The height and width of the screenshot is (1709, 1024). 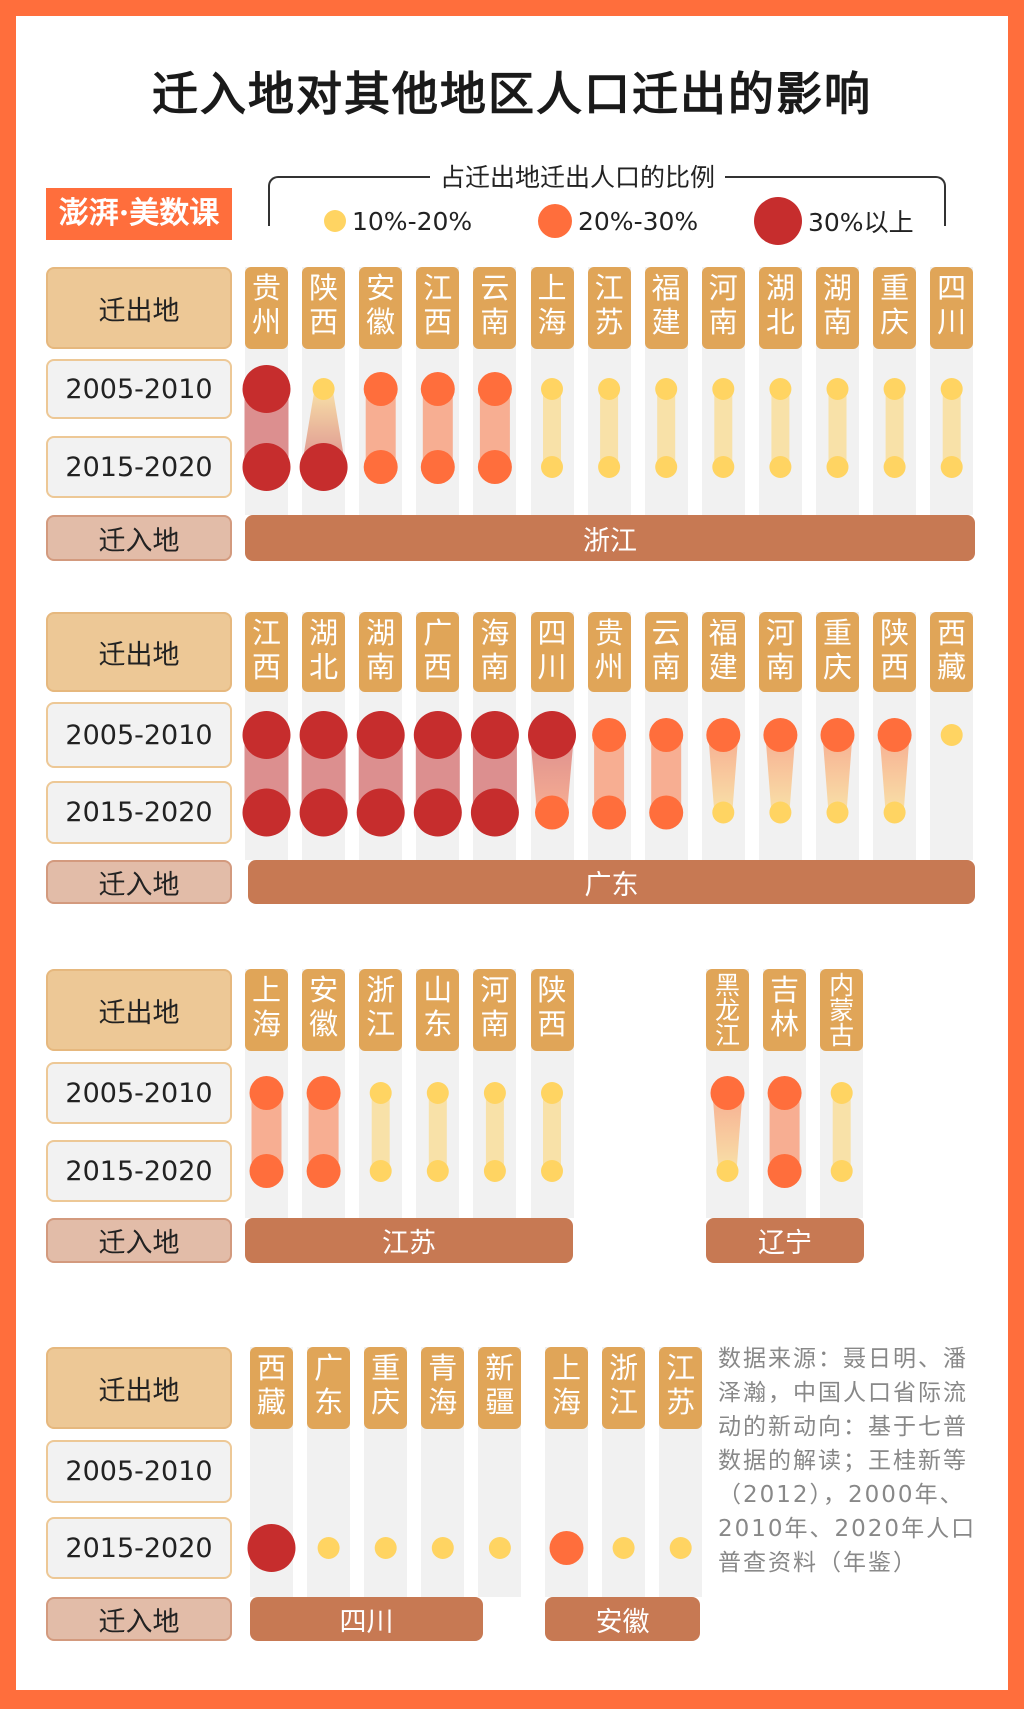 I want to click on origin-label: 吉林, so click(x=785, y=1010).